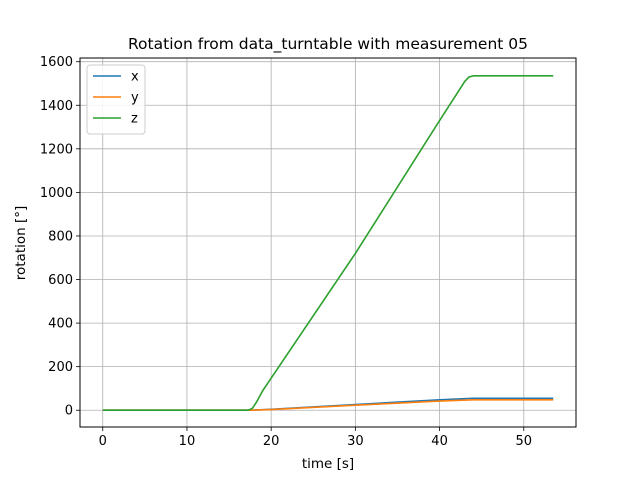  I want to click on x-tick-label: 50, so click(524, 441).